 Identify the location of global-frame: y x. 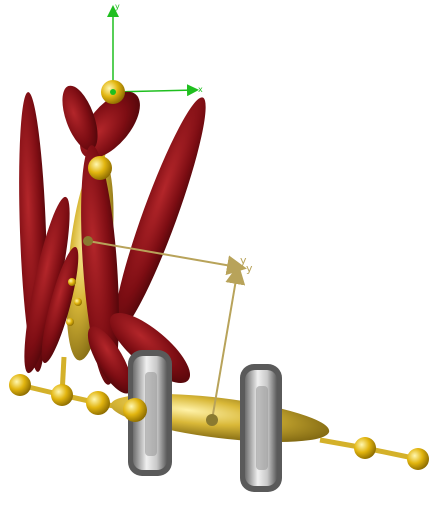
(158, 48).